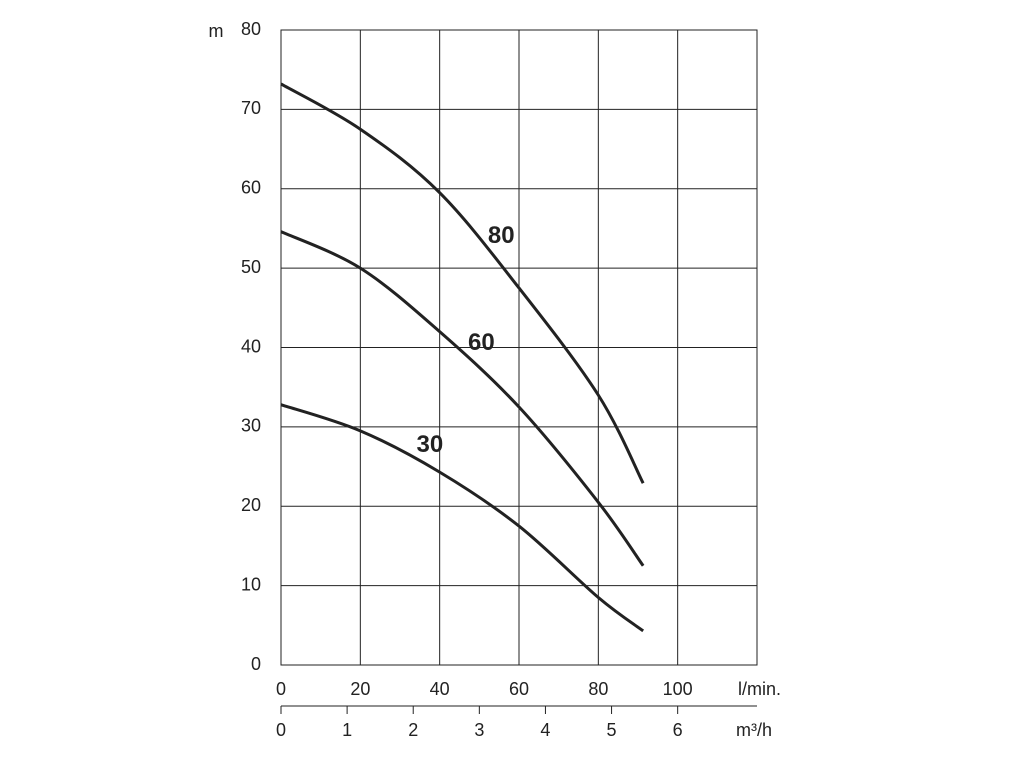 This screenshot has width=1024, height=768. What do you see at coordinates (360, 689) in the screenshot?
I see `x-tick-label: 20` at bounding box center [360, 689].